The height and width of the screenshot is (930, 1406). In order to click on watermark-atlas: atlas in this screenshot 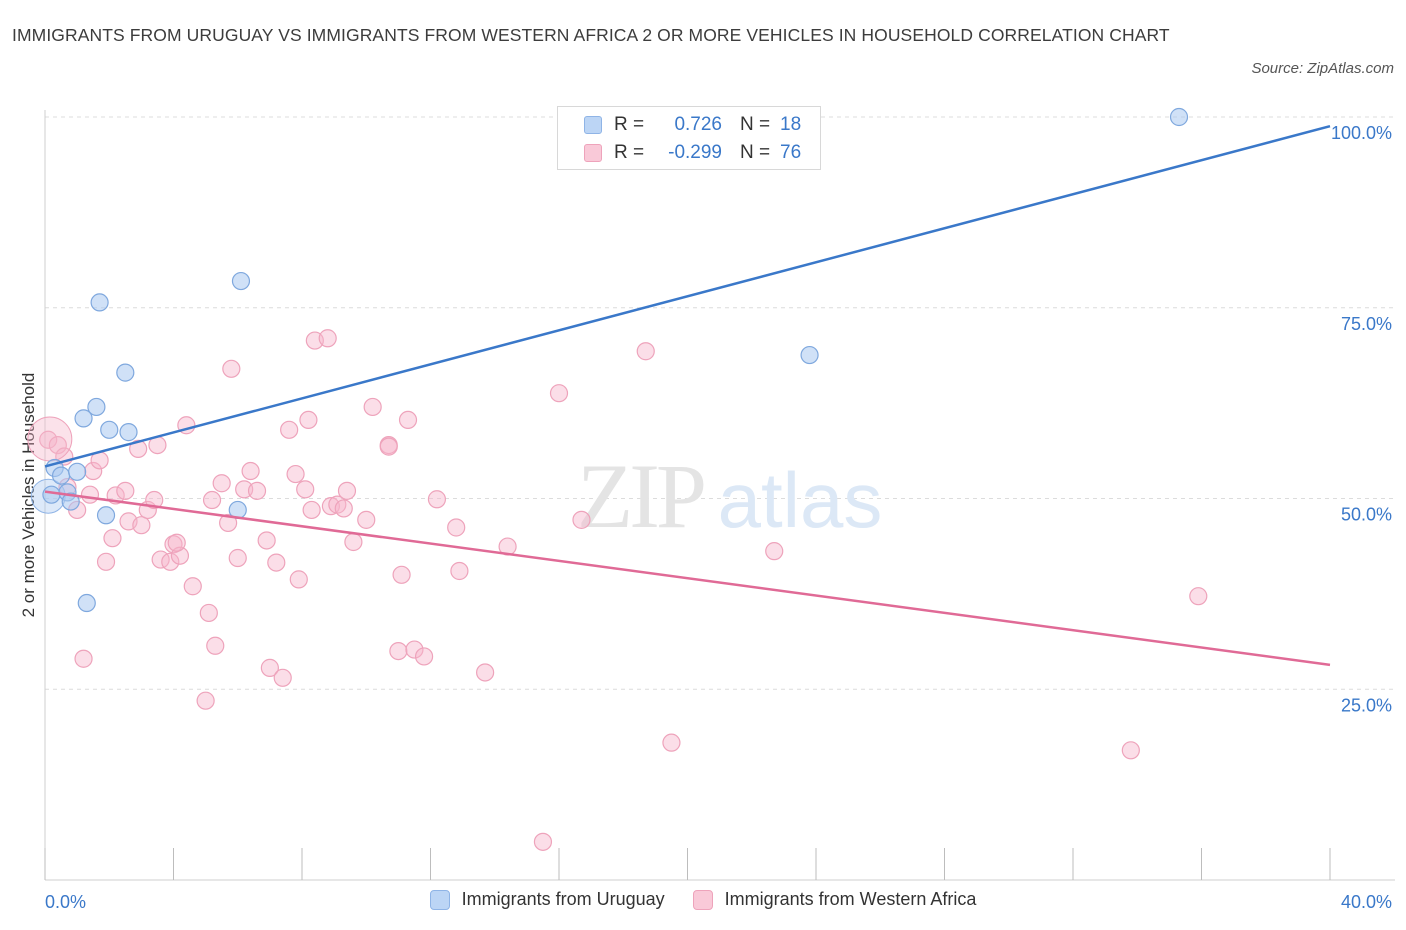, I will do `click(800, 500)`.